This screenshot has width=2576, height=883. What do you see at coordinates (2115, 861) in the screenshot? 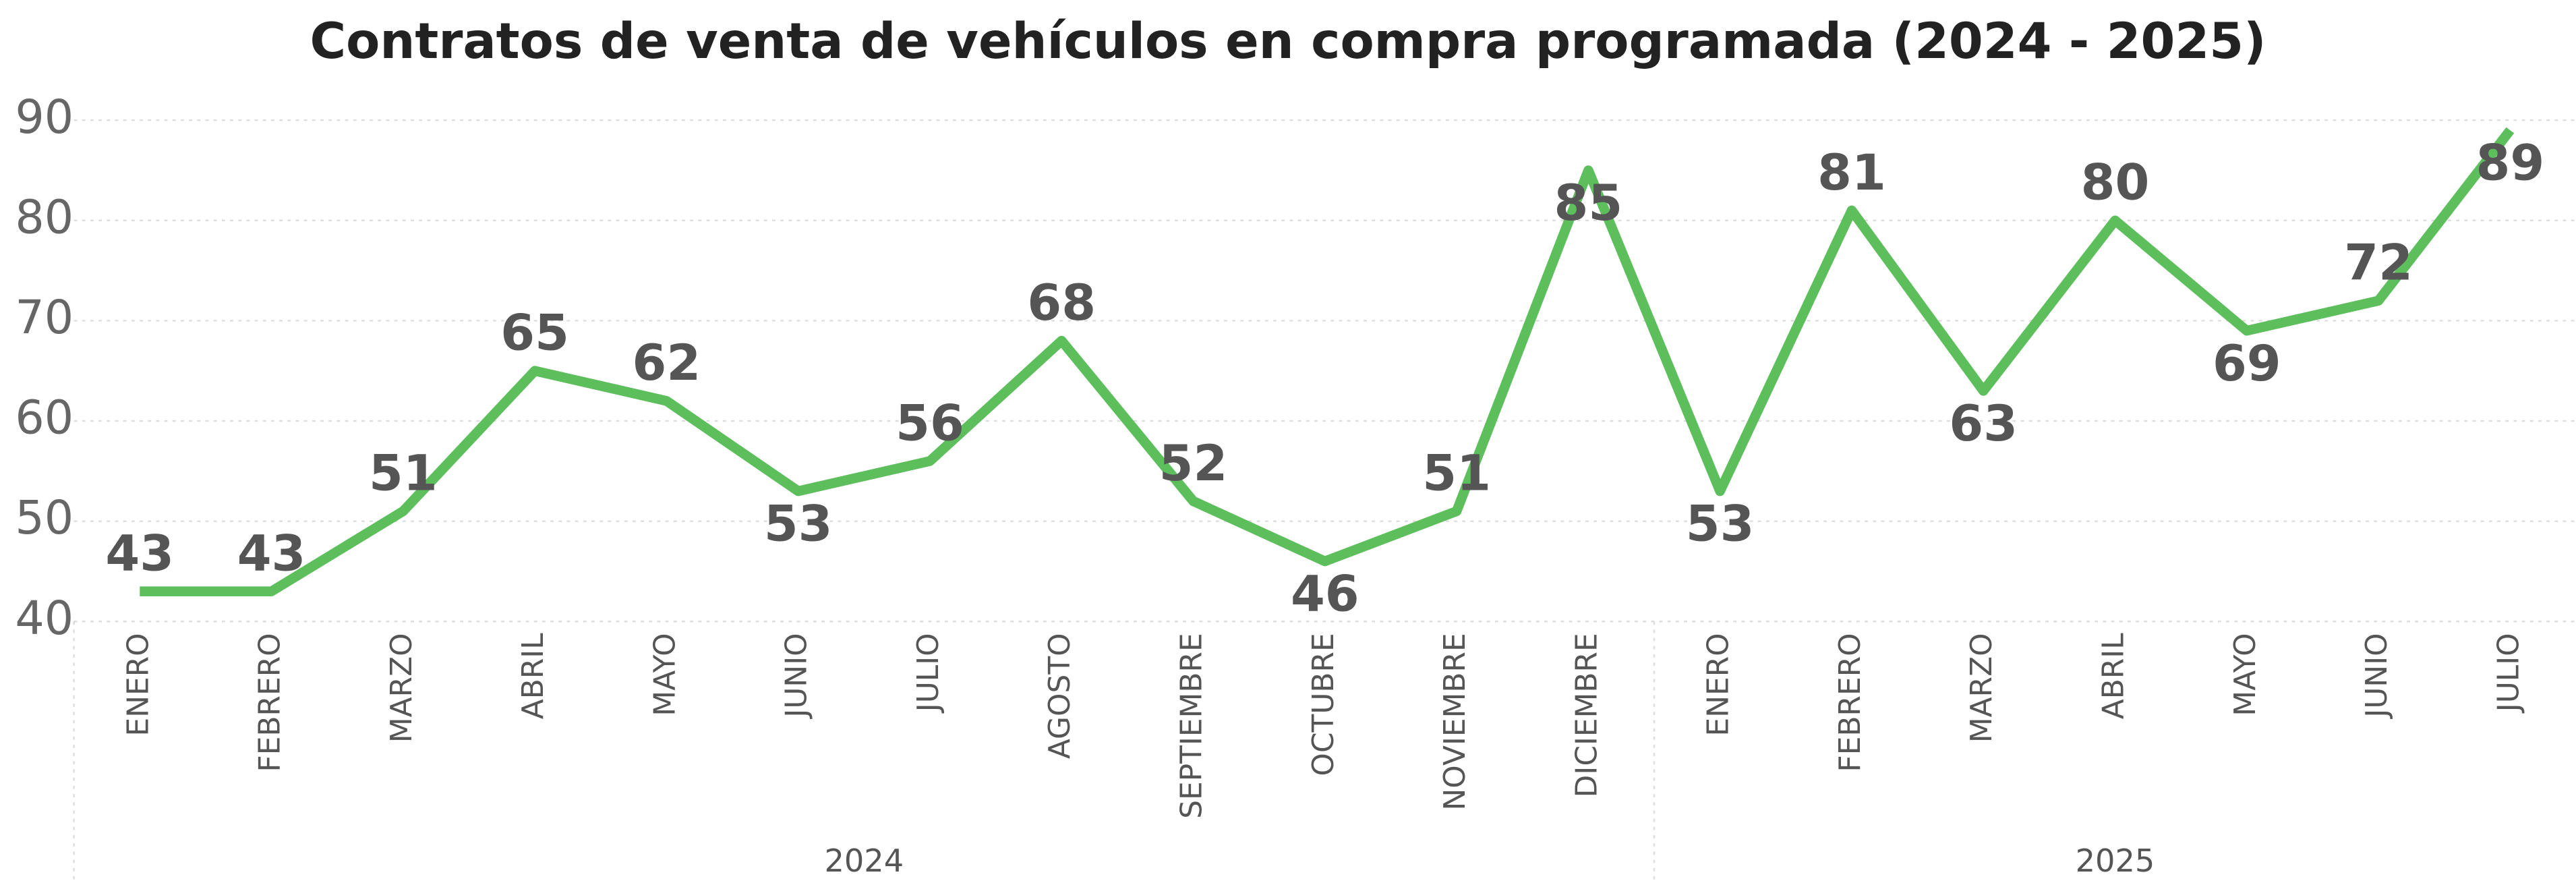
I see `group-label: 2025` at bounding box center [2115, 861].